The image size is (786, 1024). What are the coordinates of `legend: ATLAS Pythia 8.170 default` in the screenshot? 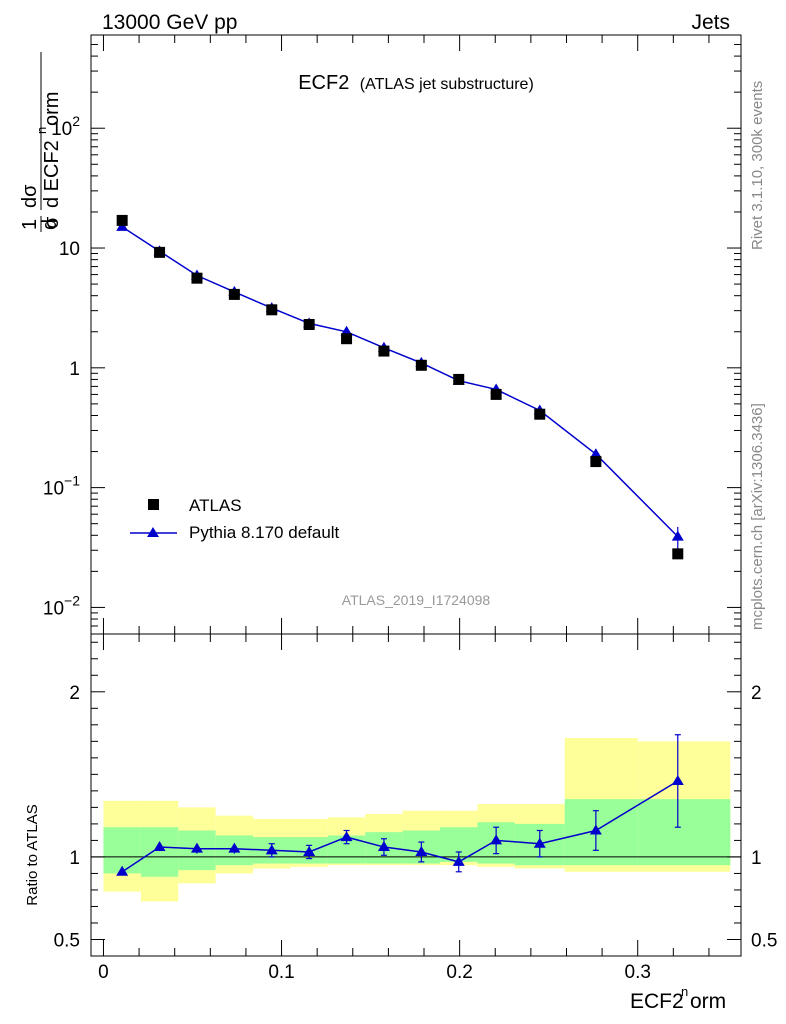 It's located at (235, 519).